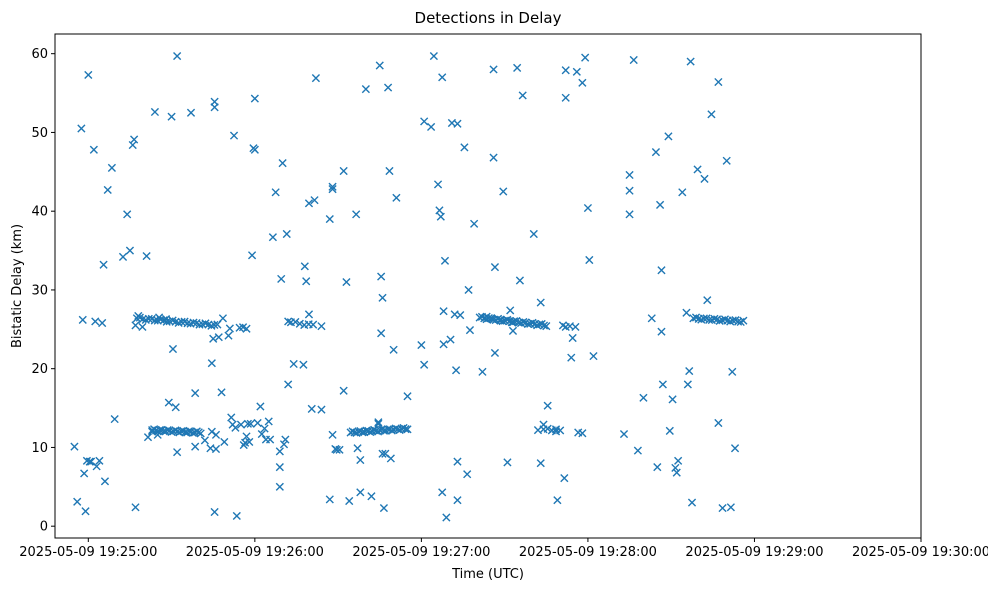 This screenshot has width=988, height=590. What do you see at coordinates (488, 18) in the screenshot?
I see `chart-title: Detections in Delay` at bounding box center [488, 18].